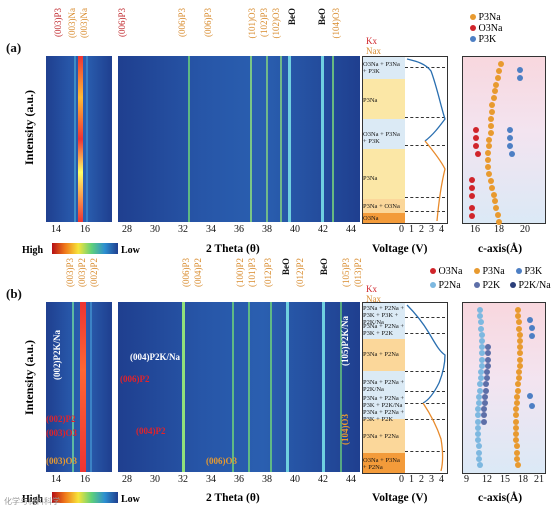 Image resolution: width=553 pixels, height=511 pixels. Describe the element at coordinates (400, 249) in the screenshot. I see `voltage-axis-label-a: Voltage (V)` at that location.